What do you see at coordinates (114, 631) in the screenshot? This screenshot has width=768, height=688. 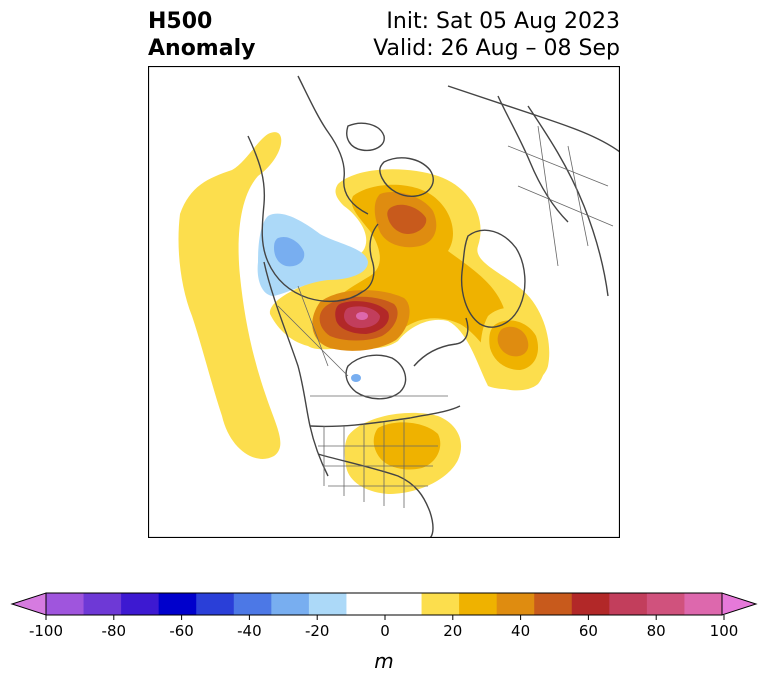 I see `colorbar-tick-label: -80` at bounding box center [114, 631].